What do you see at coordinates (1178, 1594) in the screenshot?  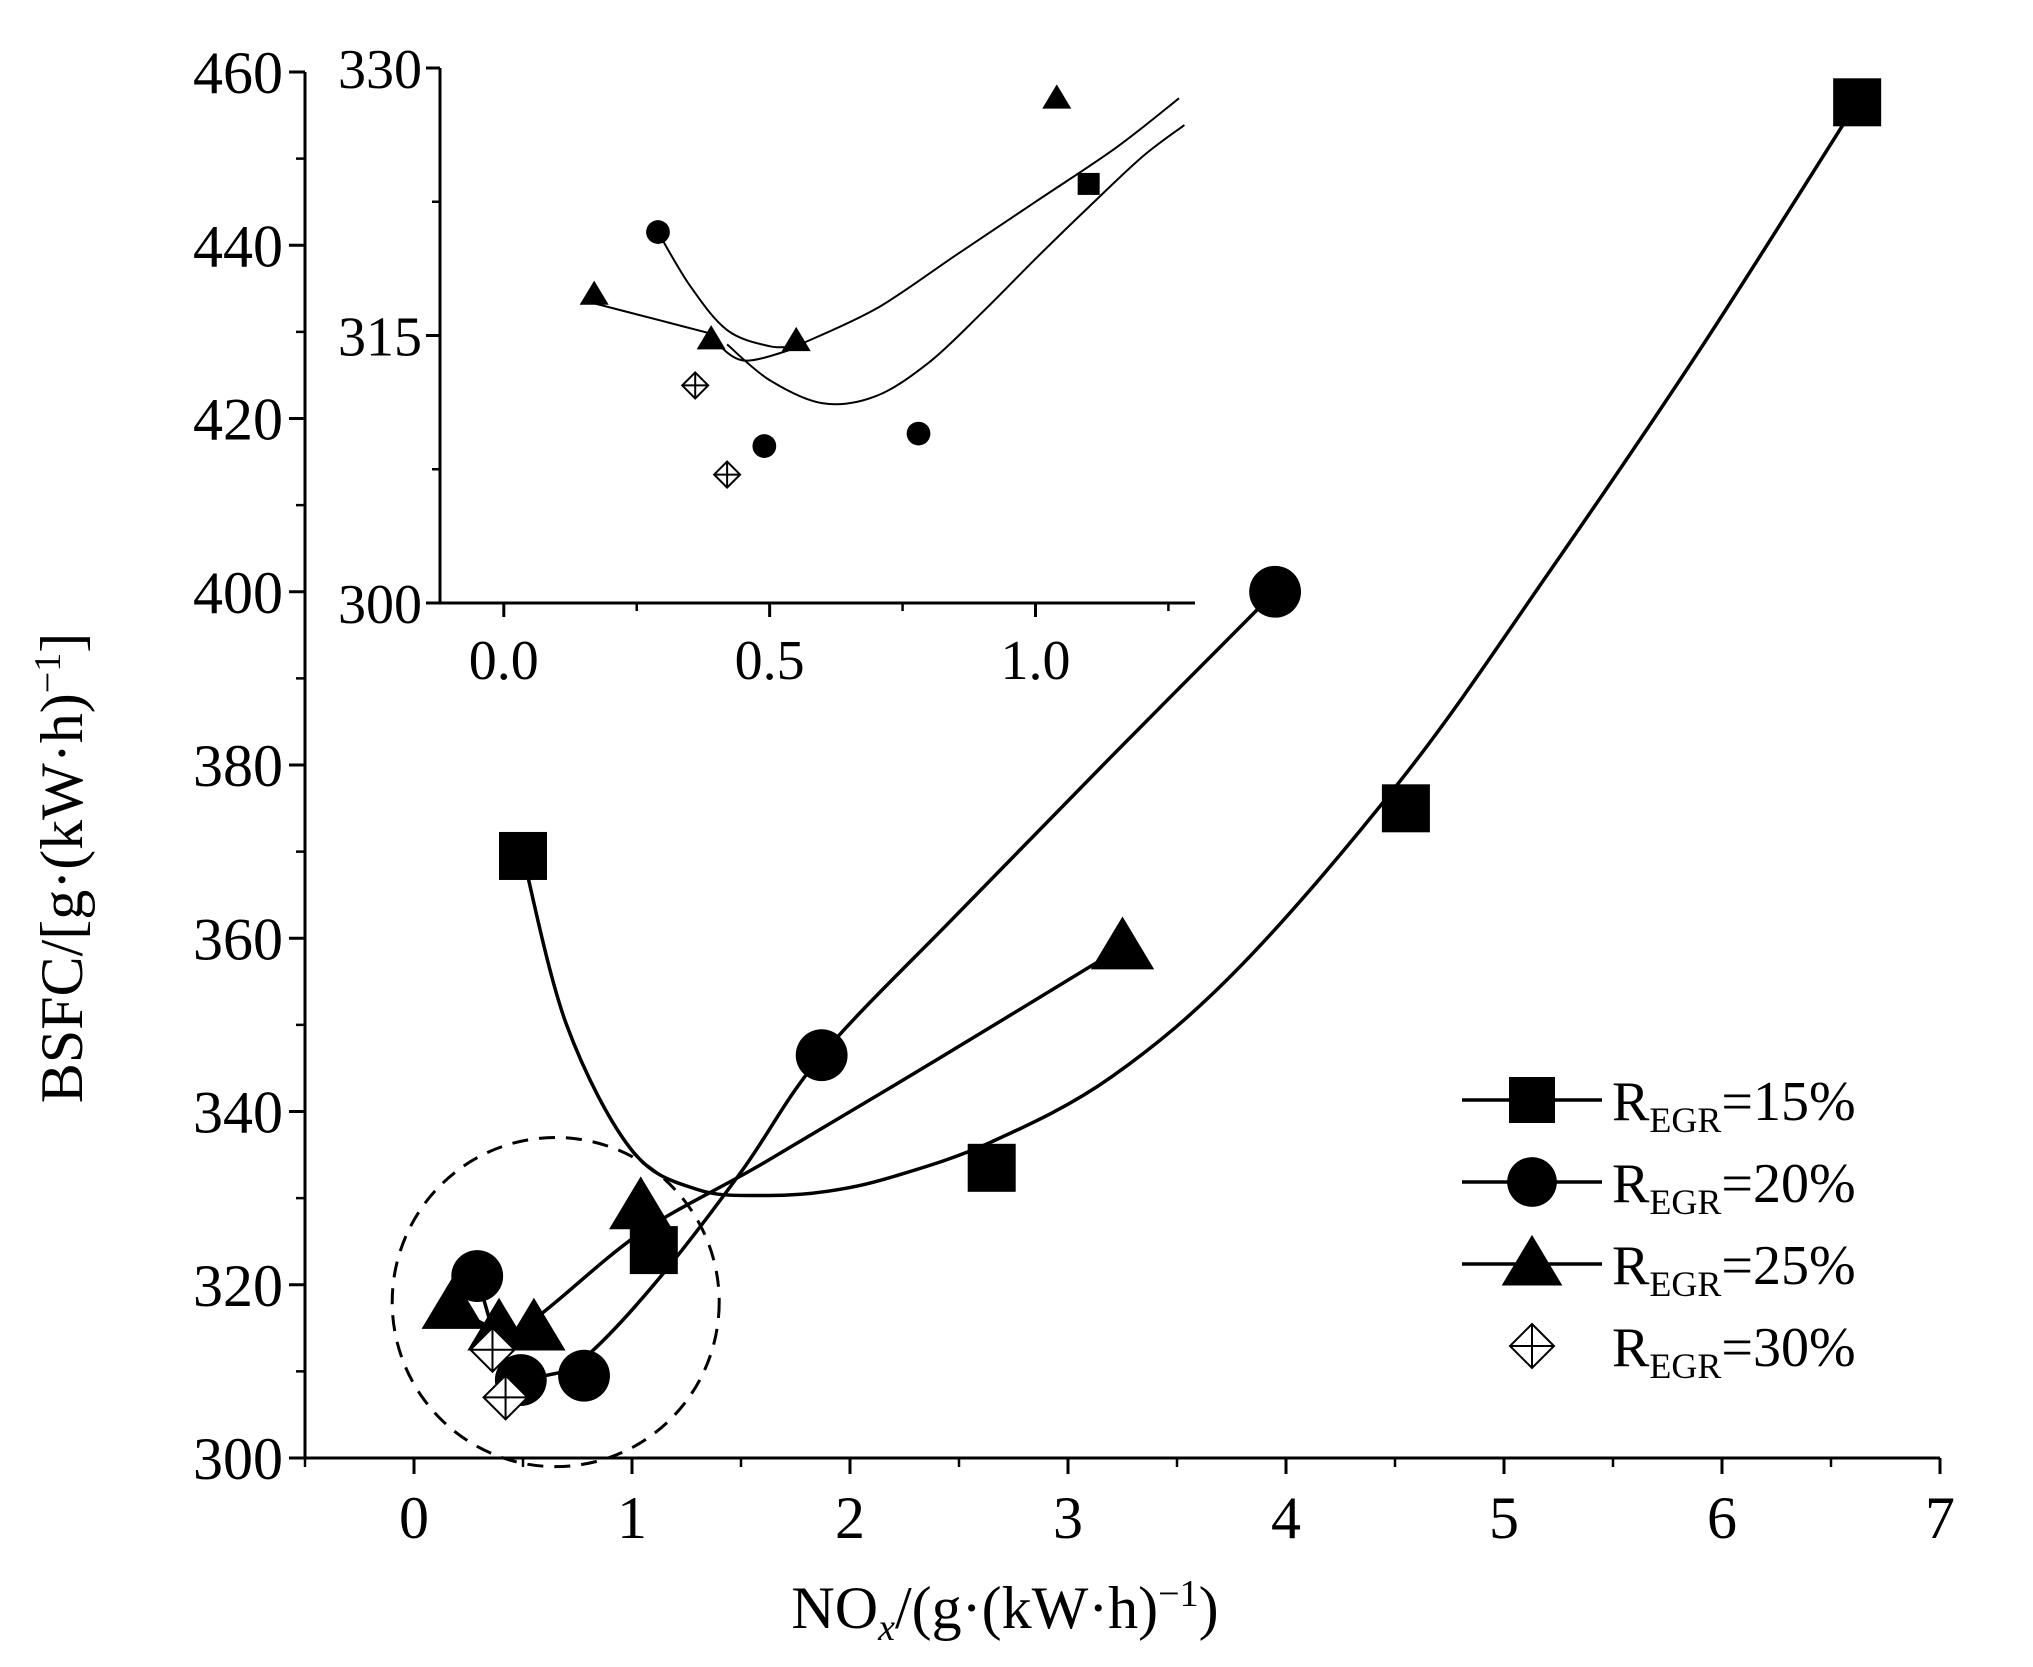 I see `x-axis-title-sup: −1` at bounding box center [1178, 1594].